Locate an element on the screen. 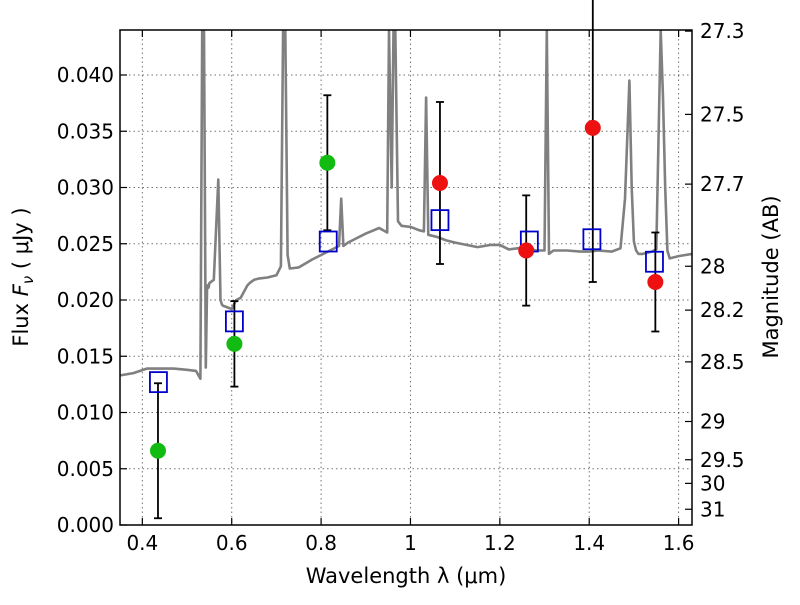 The width and height of the screenshot is (800, 605). y-tick-label: 0.015 is located at coordinates (85, 356).